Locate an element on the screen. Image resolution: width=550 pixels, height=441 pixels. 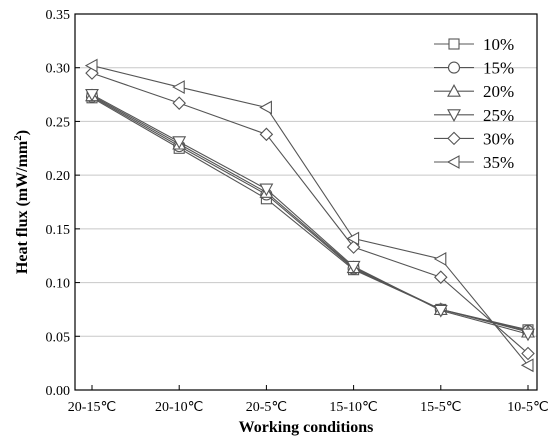
y-tick-label: 0.30 is located at coordinates (58, 69).